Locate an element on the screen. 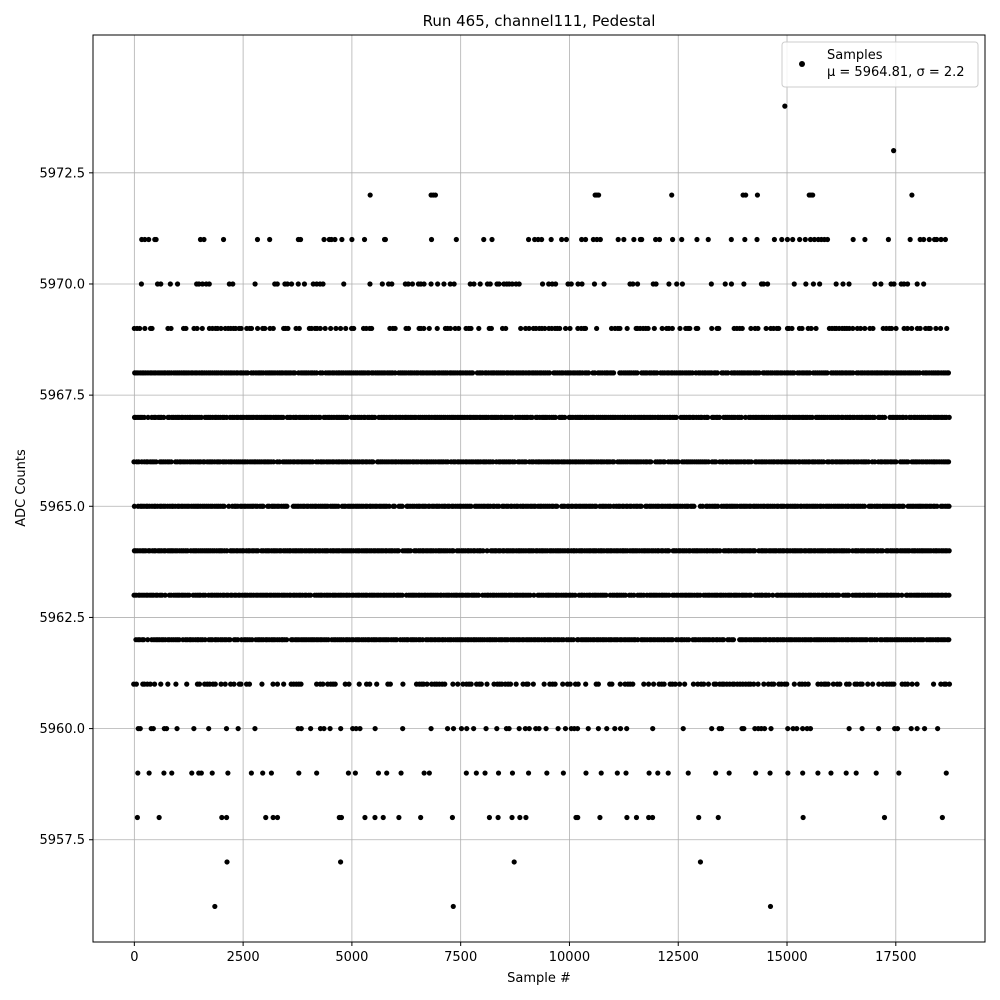  legend-box is located at coordinates (880, 64).